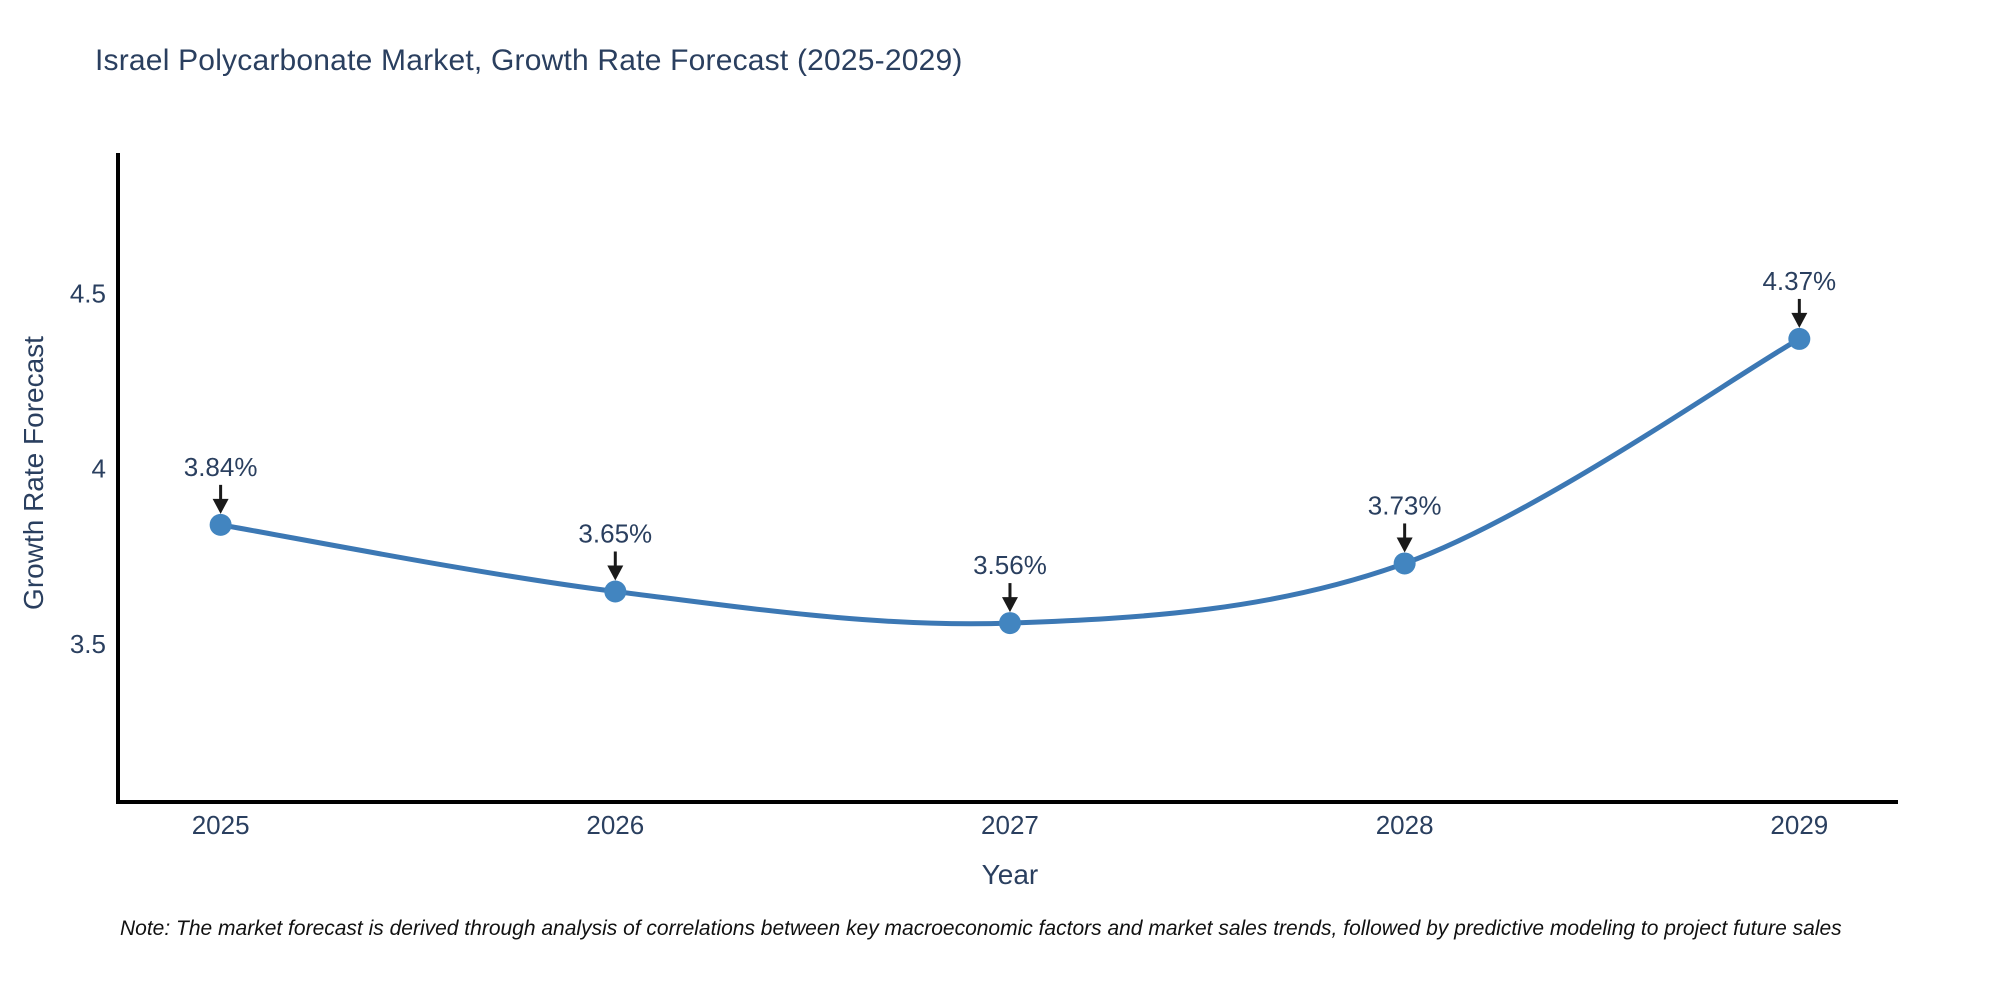 The image size is (2000, 1000). Describe the element at coordinates (1010, 825) in the screenshot. I see `x-tick-label: 2027` at that location.